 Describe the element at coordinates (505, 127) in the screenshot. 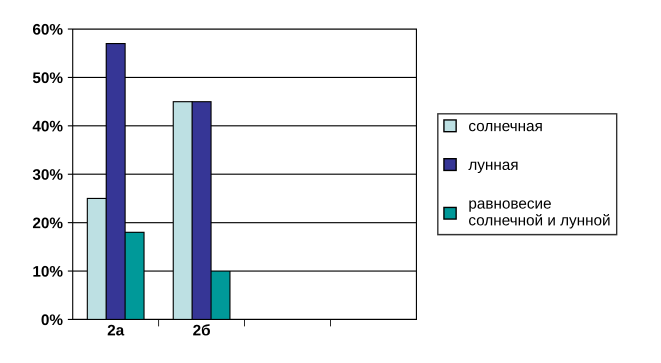

I see `legend-label: солнечная` at that location.